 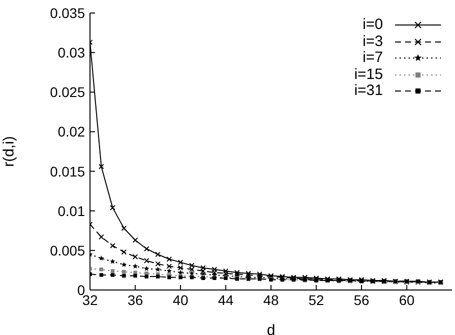 I want to click on y-tick-label: 0.03, so click(x=72, y=52).